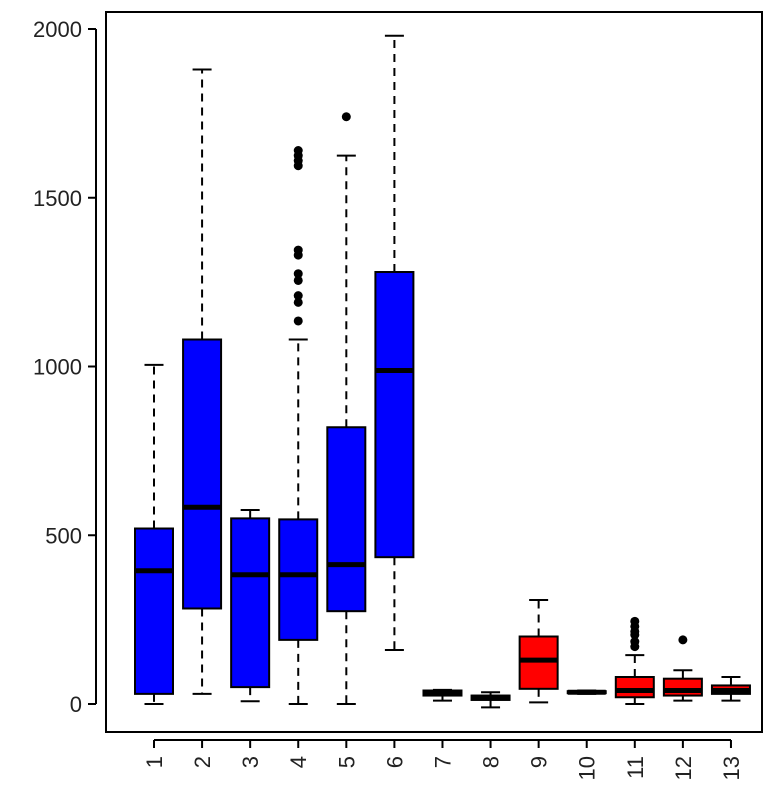 The image size is (776, 792). I want to click on y-tick-label: 1000, so click(57, 367).